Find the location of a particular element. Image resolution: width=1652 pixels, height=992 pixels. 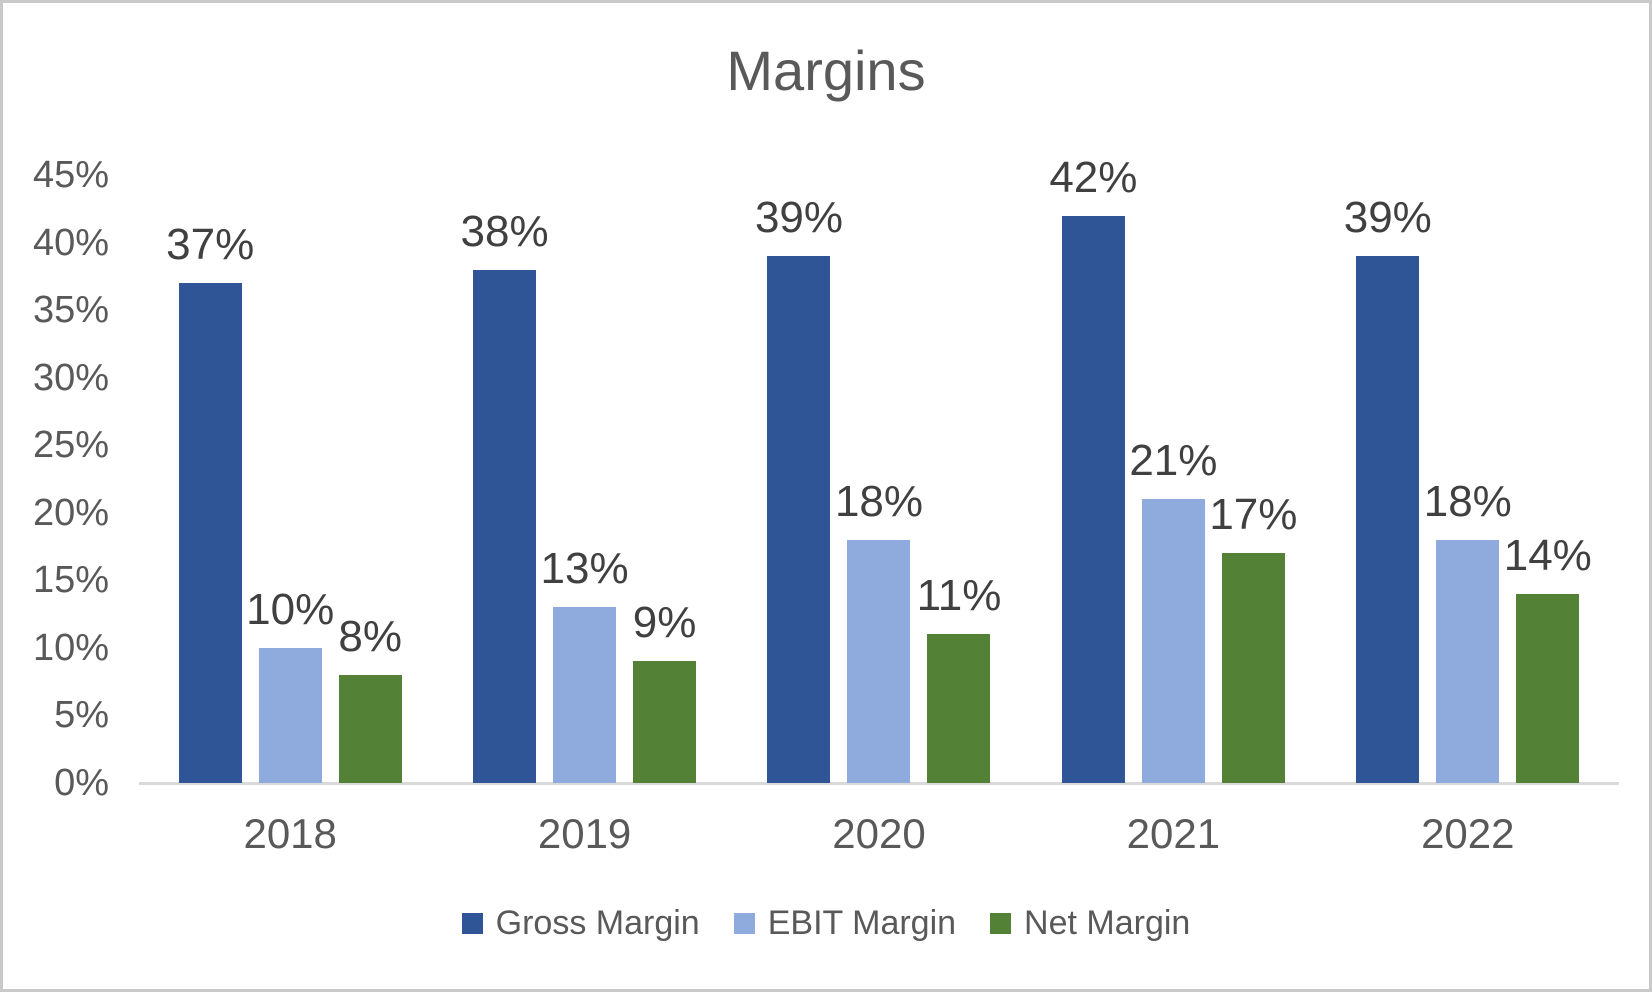

chart-title: Margins is located at coordinates (826, 70).